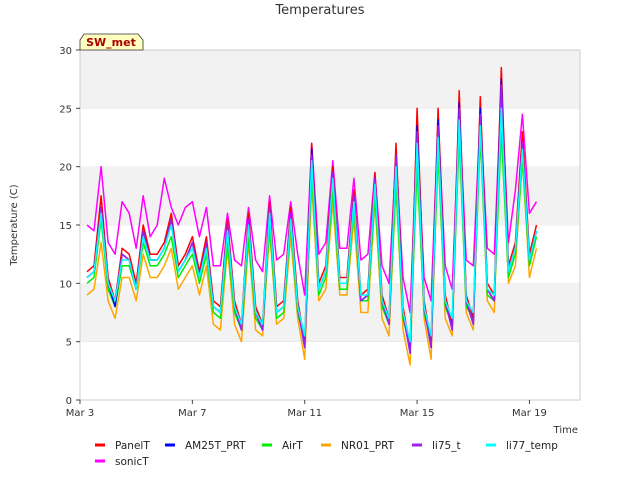 This screenshot has height=480, width=640. What do you see at coordinates (446, 446) in the screenshot?
I see `legend-label: li75_t` at bounding box center [446, 446].